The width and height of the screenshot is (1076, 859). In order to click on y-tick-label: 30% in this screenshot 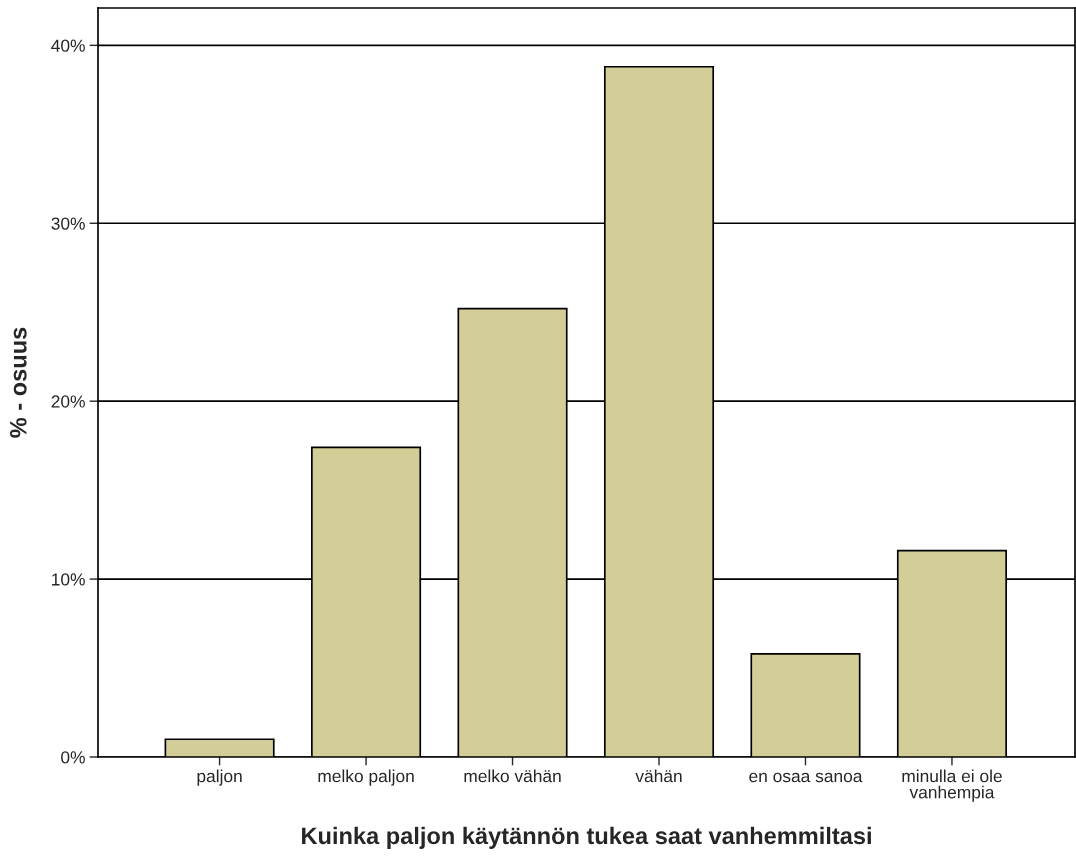, I will do `click(68, 223)`.